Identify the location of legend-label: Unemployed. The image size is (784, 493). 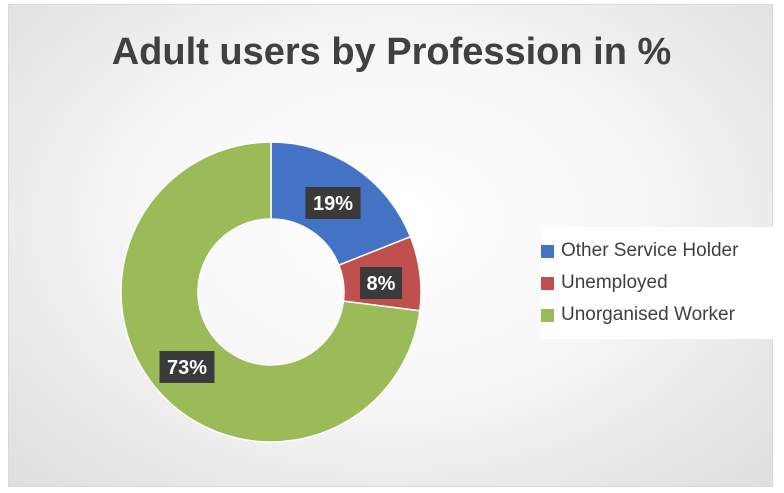
(614, 282).